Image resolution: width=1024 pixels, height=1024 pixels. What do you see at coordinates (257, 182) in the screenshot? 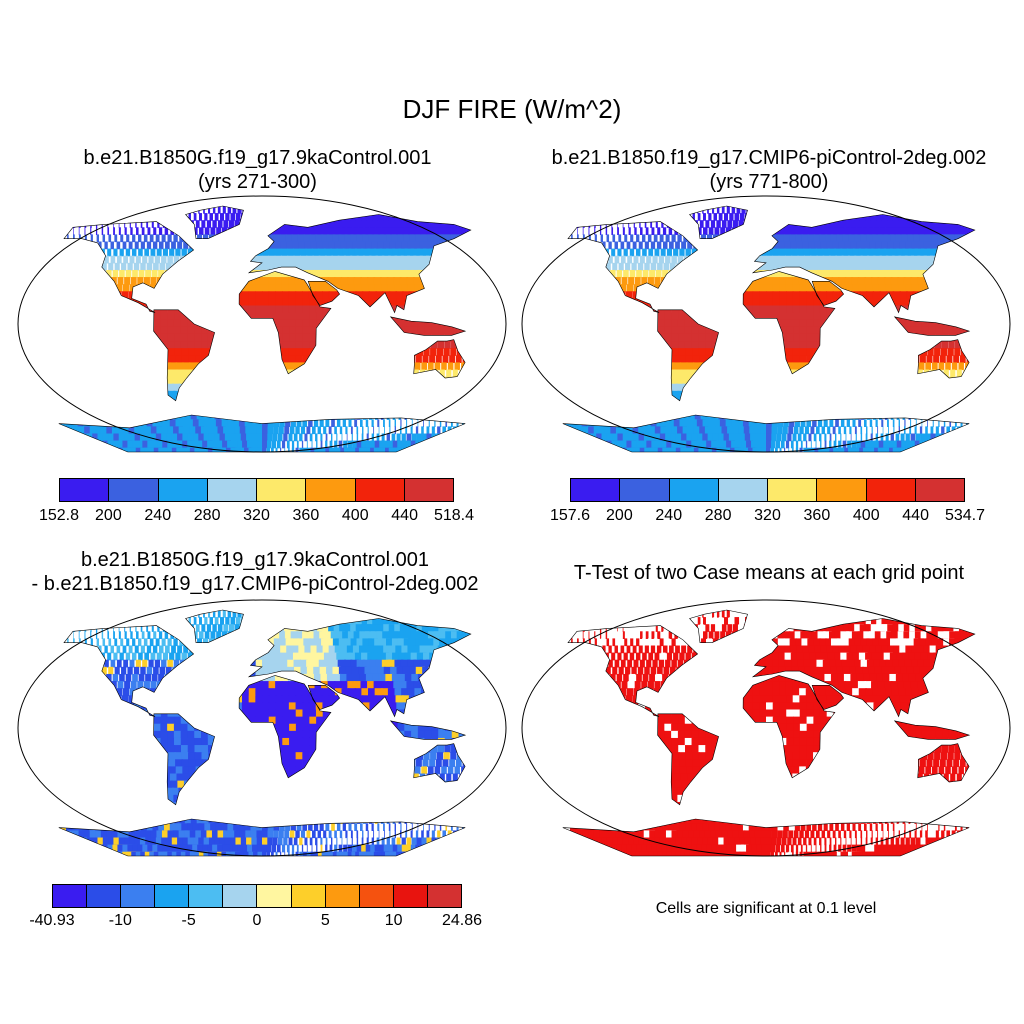
I see `panel-title-case1-line2: (yrs 271-300)` at bounding box center [257, 182].